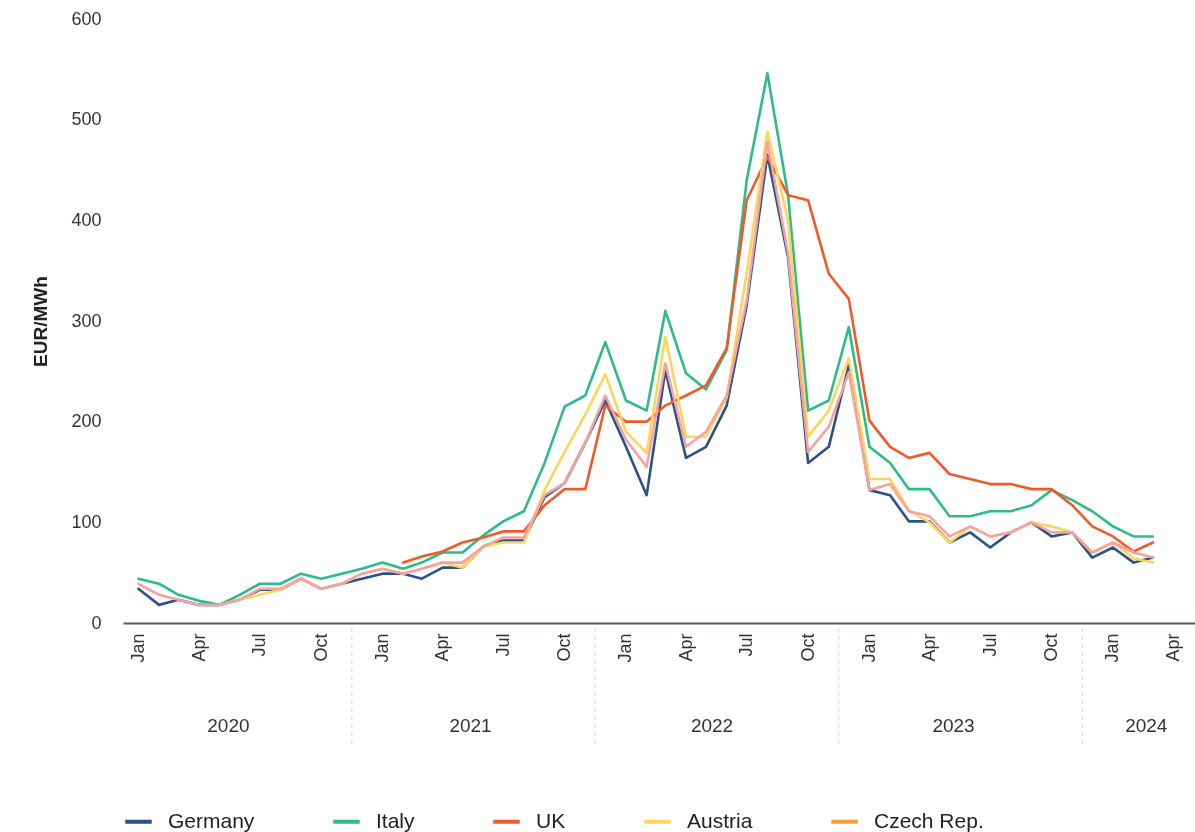 The width and height of the screenshot is (1195, 832). I want to click on x2-tick-label: 2023, so click(953, 725).